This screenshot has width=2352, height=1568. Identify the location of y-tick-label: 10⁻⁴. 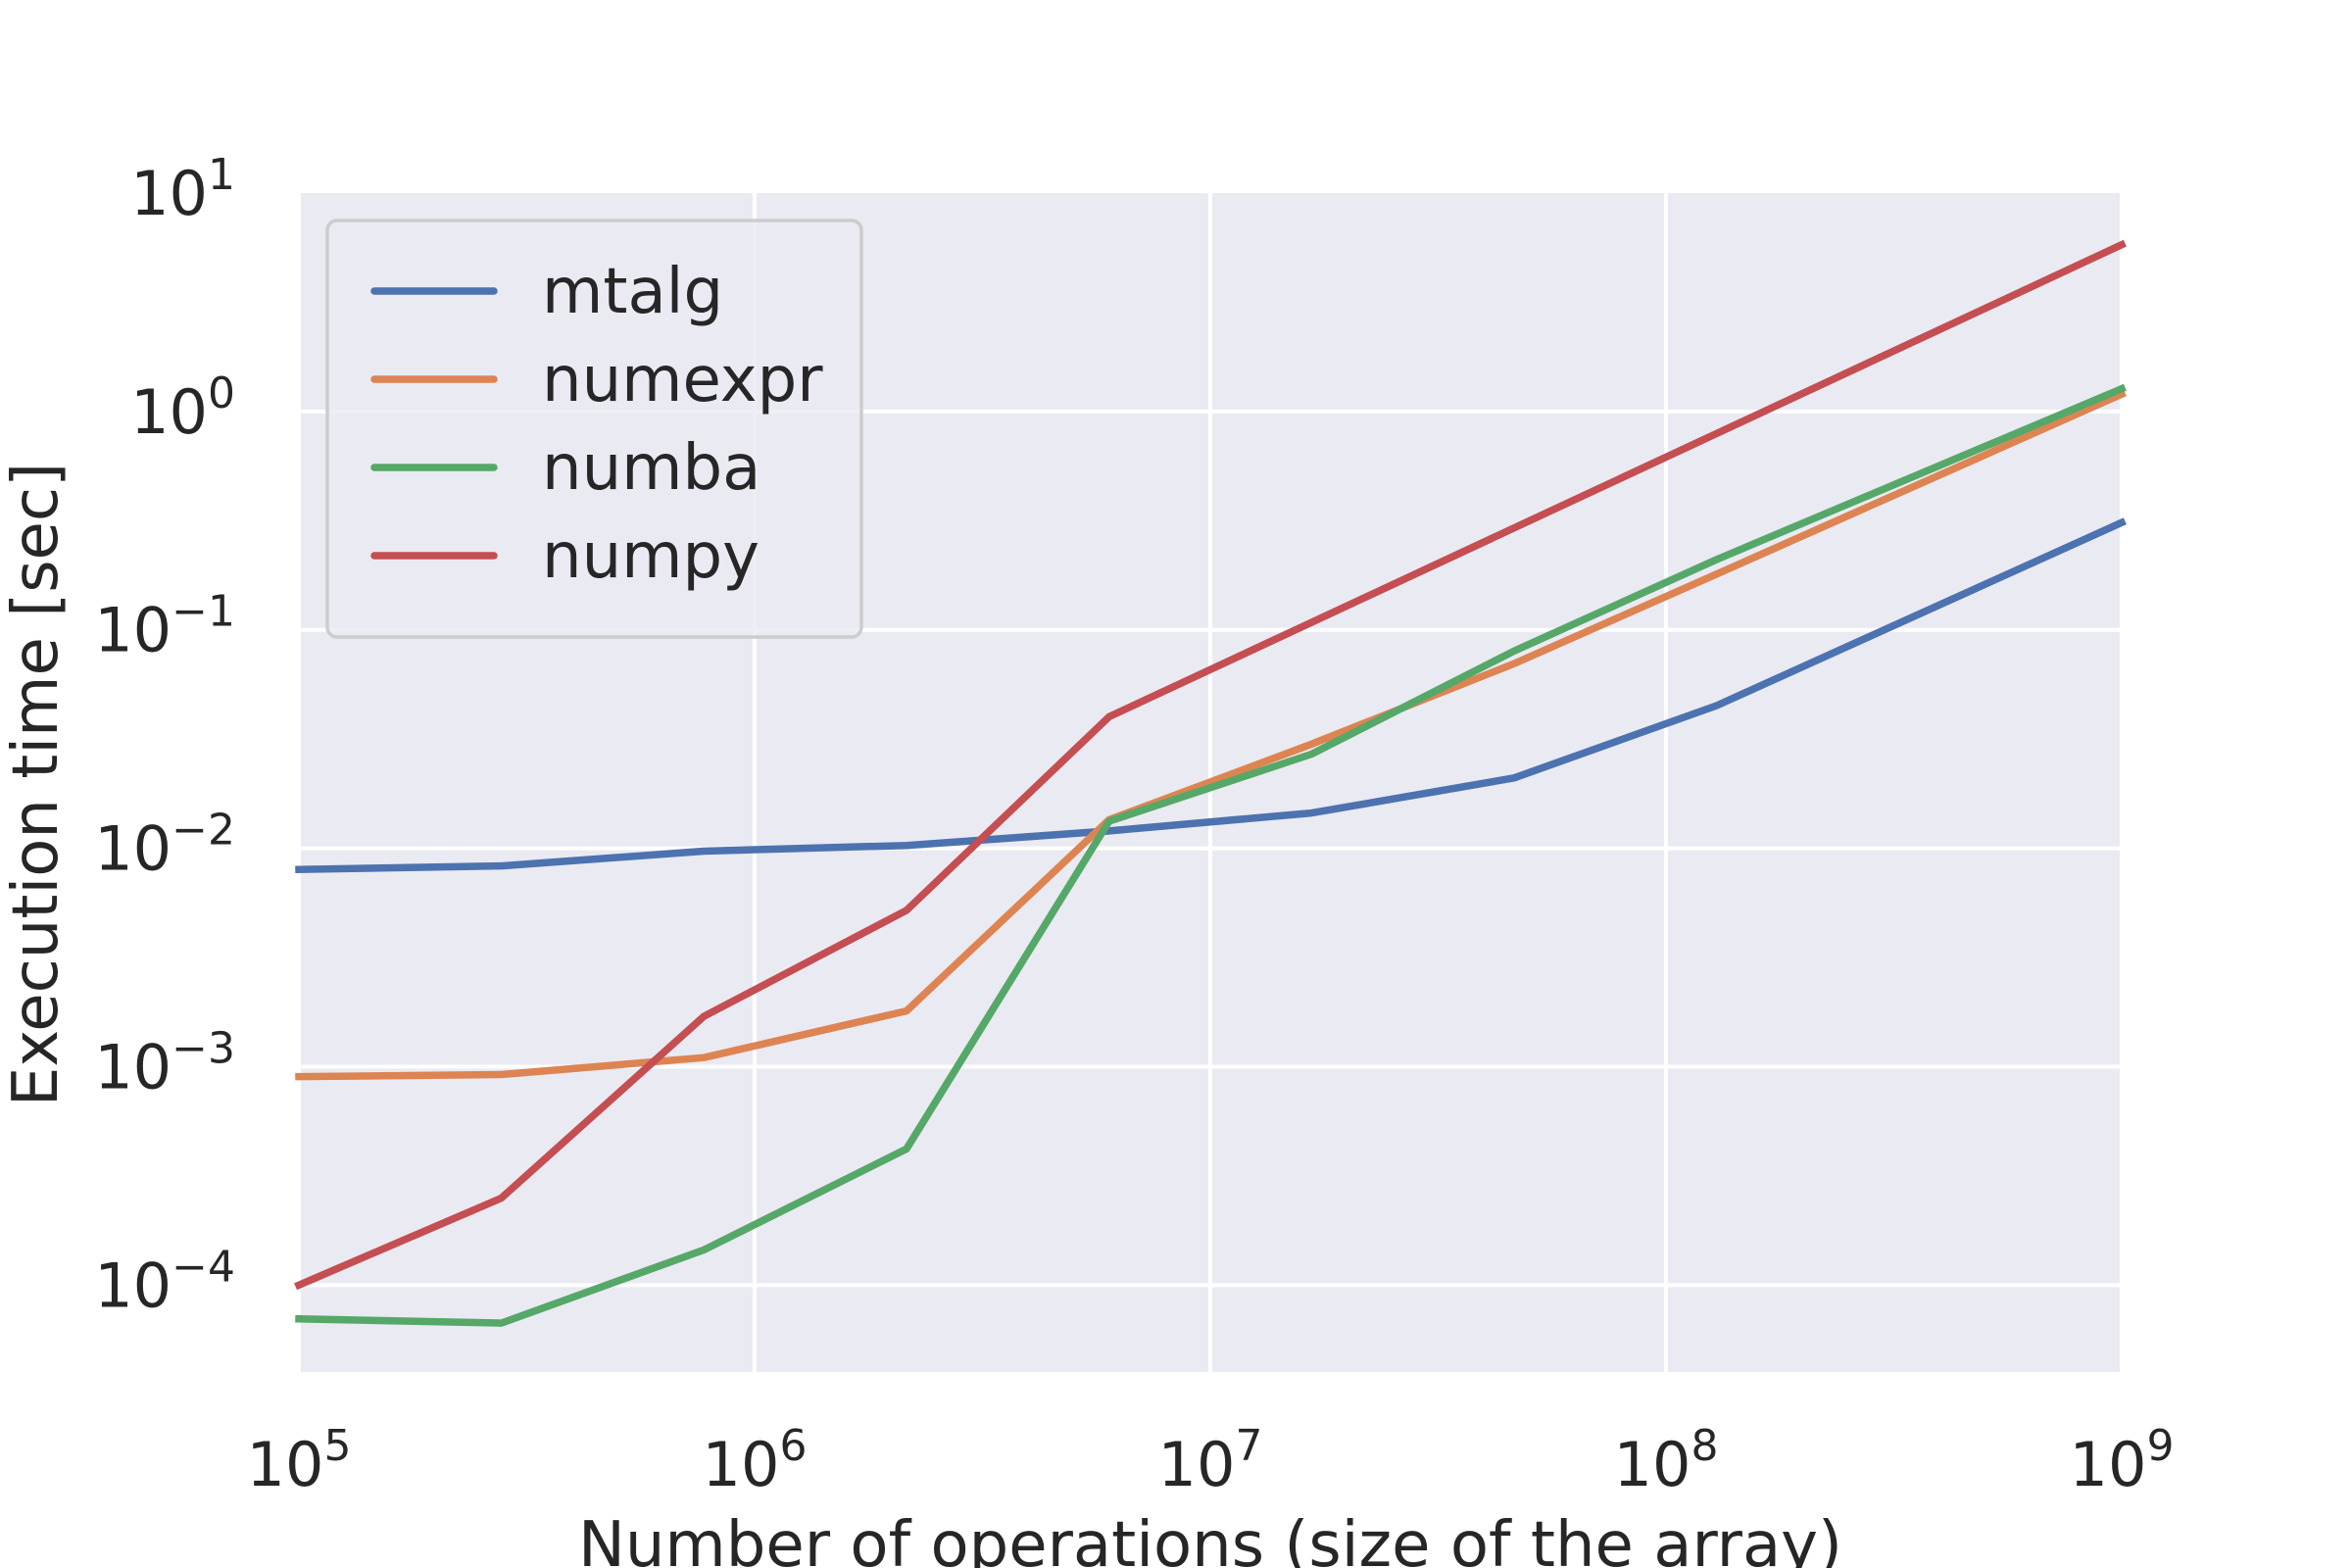
(164, 1281).